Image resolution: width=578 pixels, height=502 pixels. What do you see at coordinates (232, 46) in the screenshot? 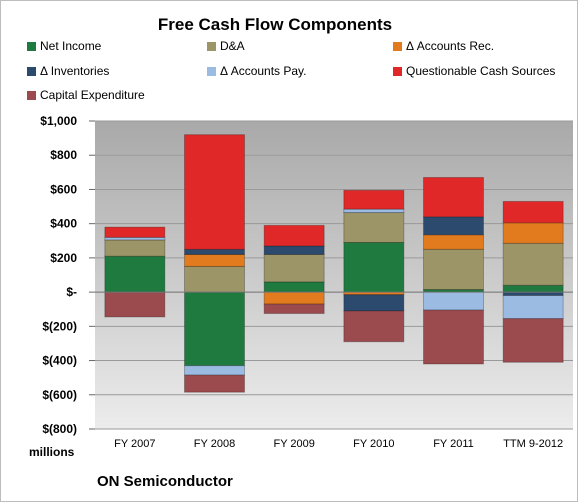
I see `legend-label-d-and-a: D&A` at bounding box center [232, 46].